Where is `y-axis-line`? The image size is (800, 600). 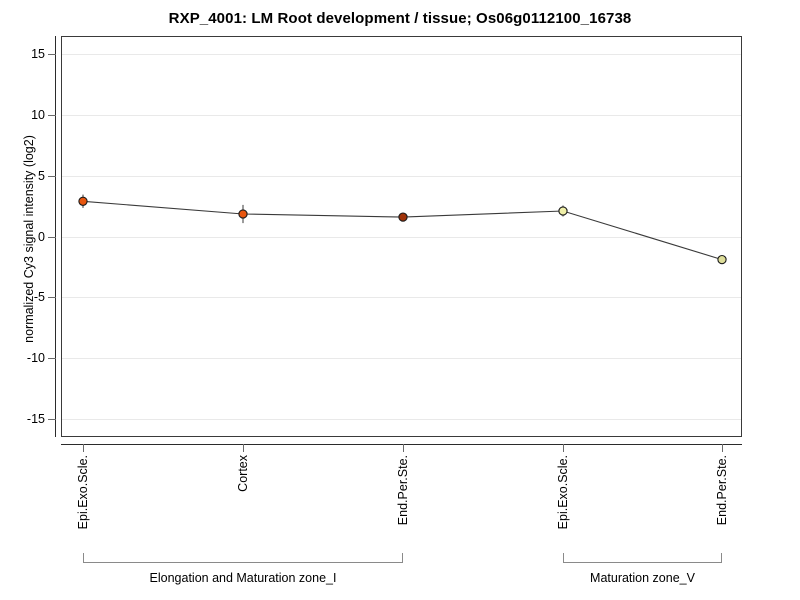 y-axis-line is located at coordinates (55, 236).